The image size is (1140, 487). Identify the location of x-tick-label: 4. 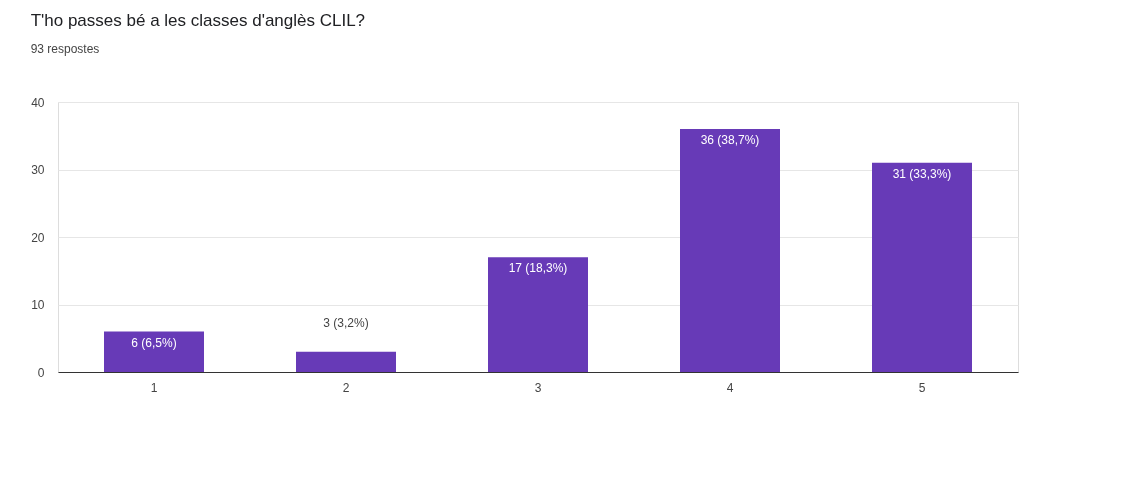
(730, 387).